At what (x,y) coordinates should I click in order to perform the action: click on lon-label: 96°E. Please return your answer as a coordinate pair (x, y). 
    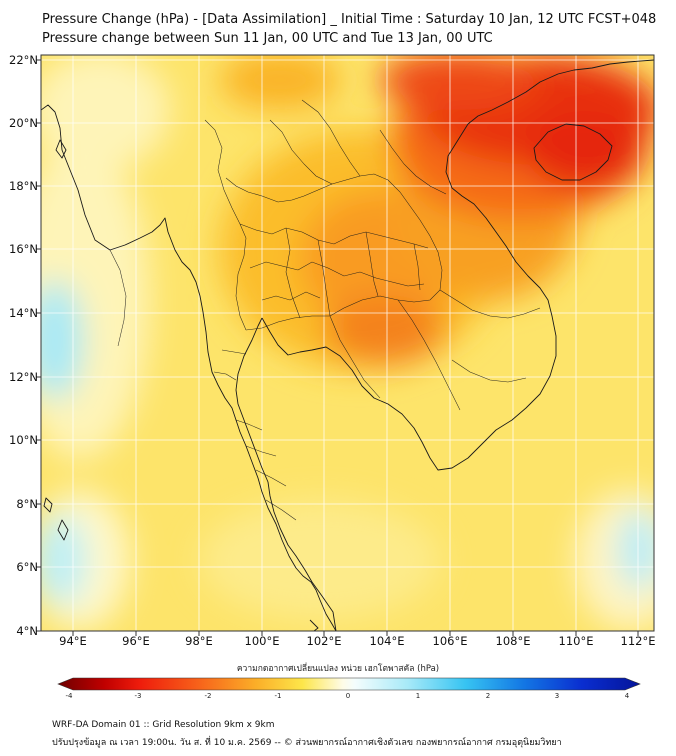
    Looking at the image, I should click on (136, 641).